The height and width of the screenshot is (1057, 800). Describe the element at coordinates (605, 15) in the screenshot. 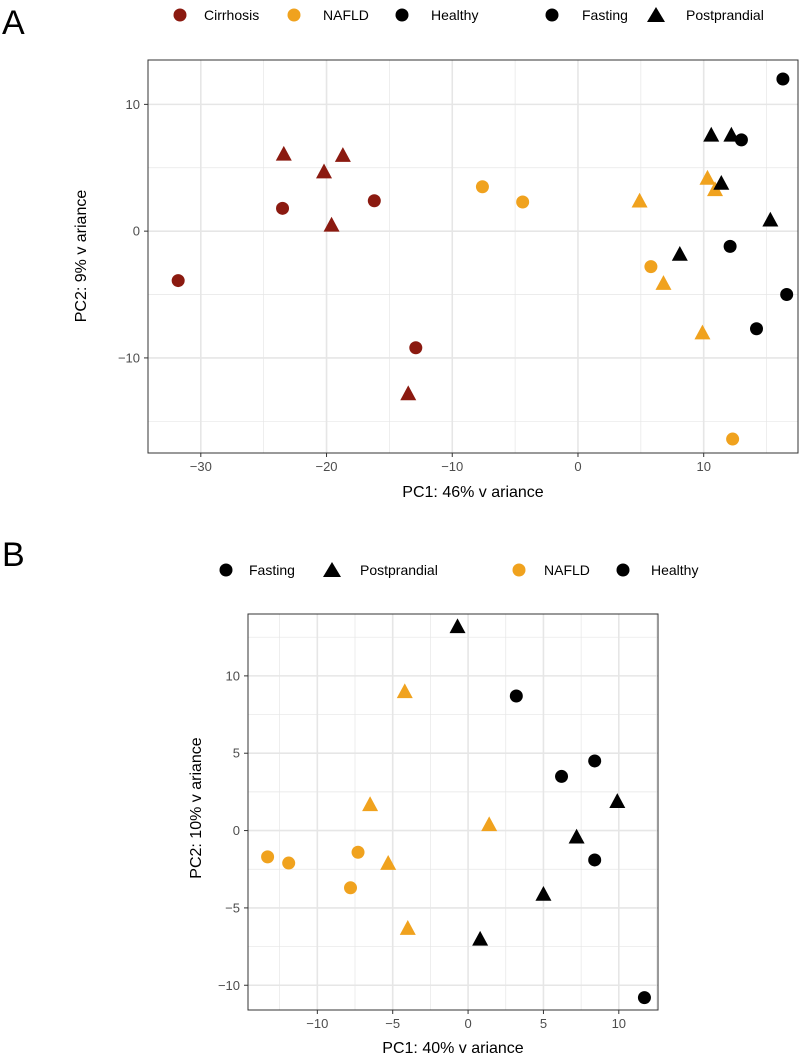

I see `legend-a-fasting-label: Fasting` at that location.